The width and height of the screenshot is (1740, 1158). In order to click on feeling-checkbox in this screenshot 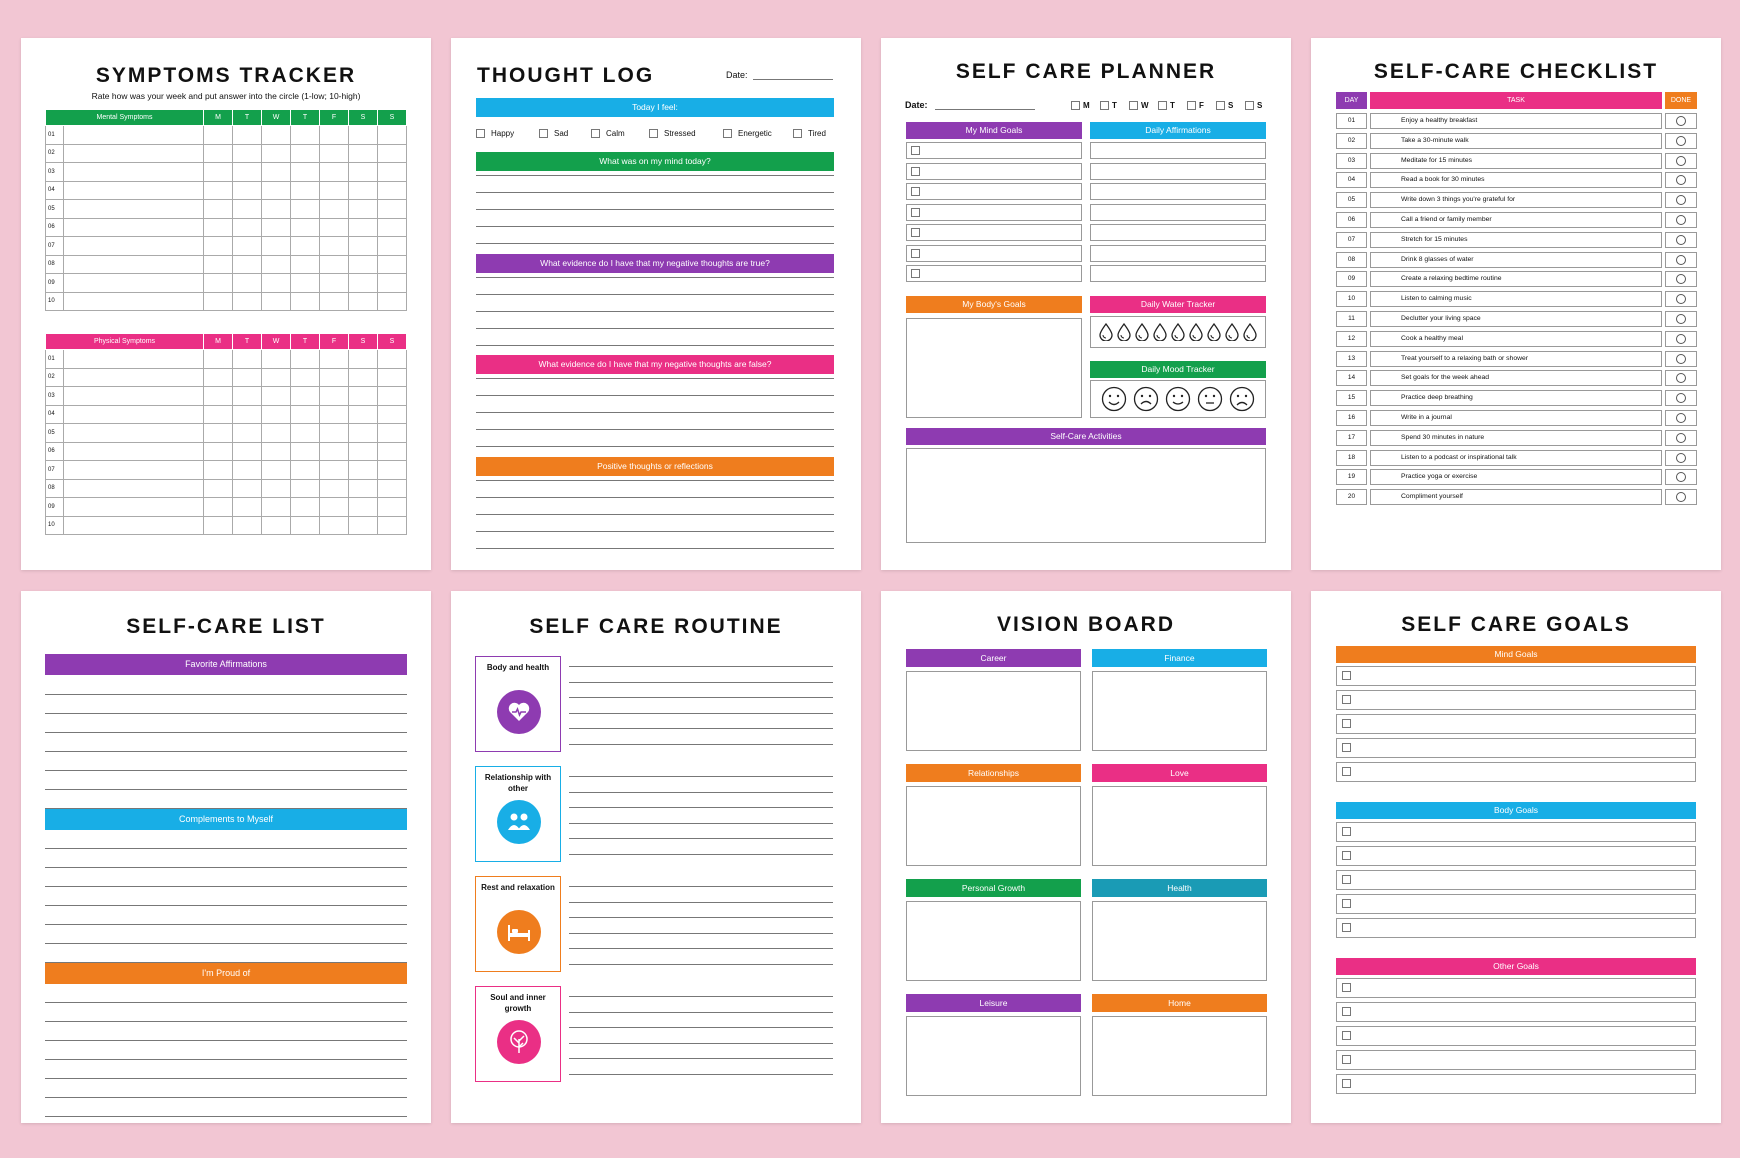, I will do `click(653, 133)`.